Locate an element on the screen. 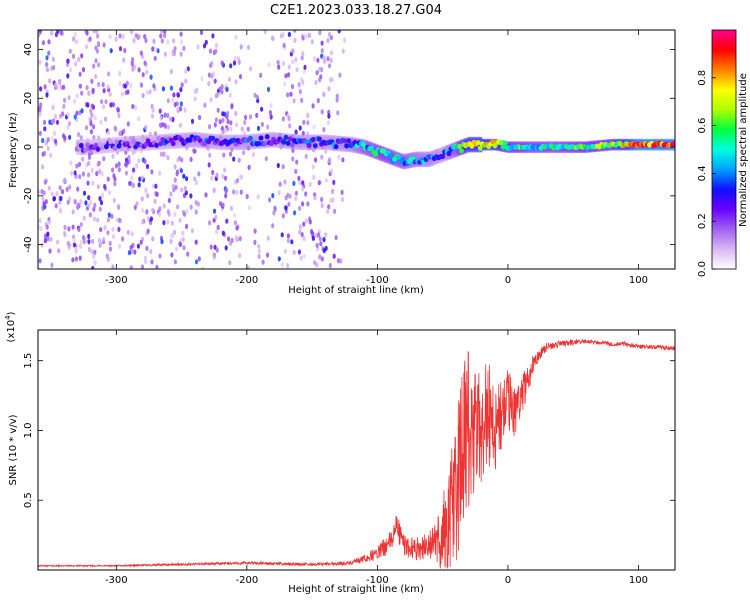  colorbar-tick-label: 0.0 is located at coordinates (702, 269).